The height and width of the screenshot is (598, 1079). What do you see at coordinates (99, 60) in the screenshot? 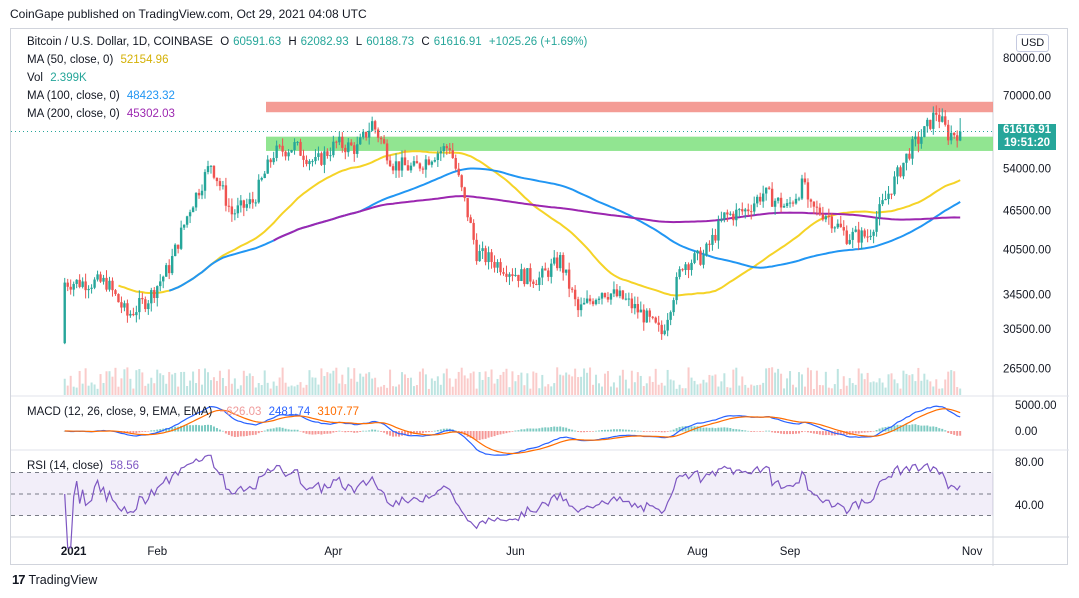
I see `legend-ma50: MA (50, close, 0) 52154.96` at bounding box center [99, 60].